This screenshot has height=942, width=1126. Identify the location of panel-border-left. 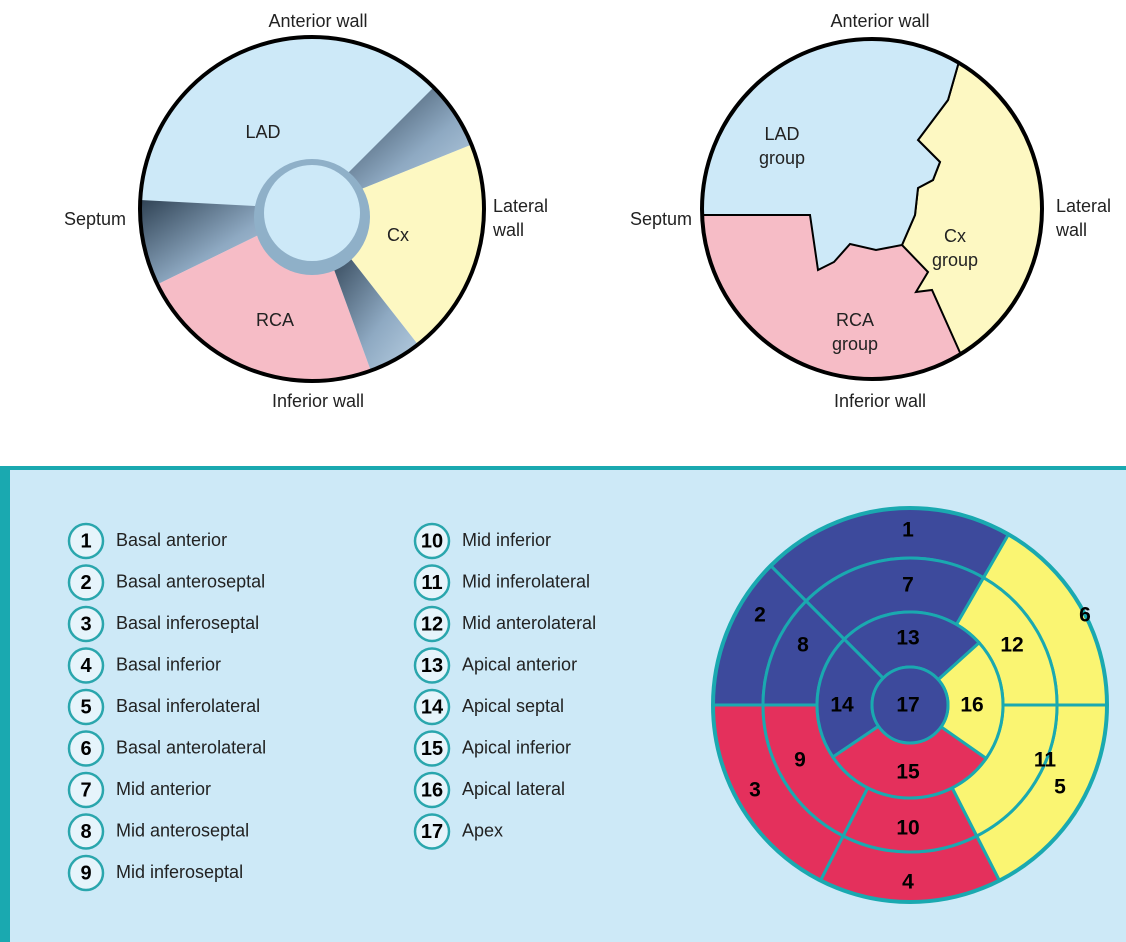
(5, 704).